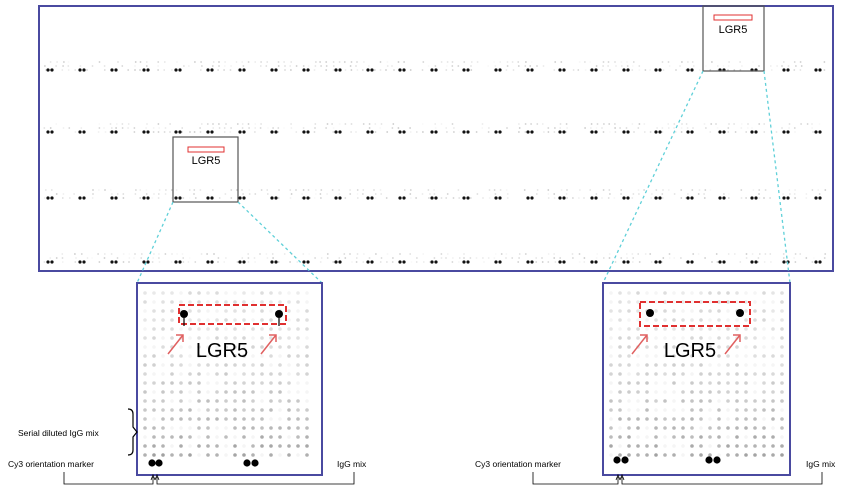 Image resolution: width=843 pixels, height=489 pixels. What do you see at coordinates (639, 344) in the screenshot?
I see `zoom-right-arrow-a` at bounding box center [639, 344].